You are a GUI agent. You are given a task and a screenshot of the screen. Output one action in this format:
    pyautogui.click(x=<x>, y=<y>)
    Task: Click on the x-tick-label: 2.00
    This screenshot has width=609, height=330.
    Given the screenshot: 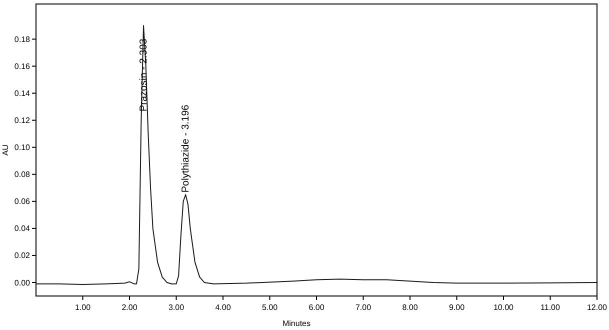 What is the action you would take?
    pyautogui.click(x=130, y=307)
    